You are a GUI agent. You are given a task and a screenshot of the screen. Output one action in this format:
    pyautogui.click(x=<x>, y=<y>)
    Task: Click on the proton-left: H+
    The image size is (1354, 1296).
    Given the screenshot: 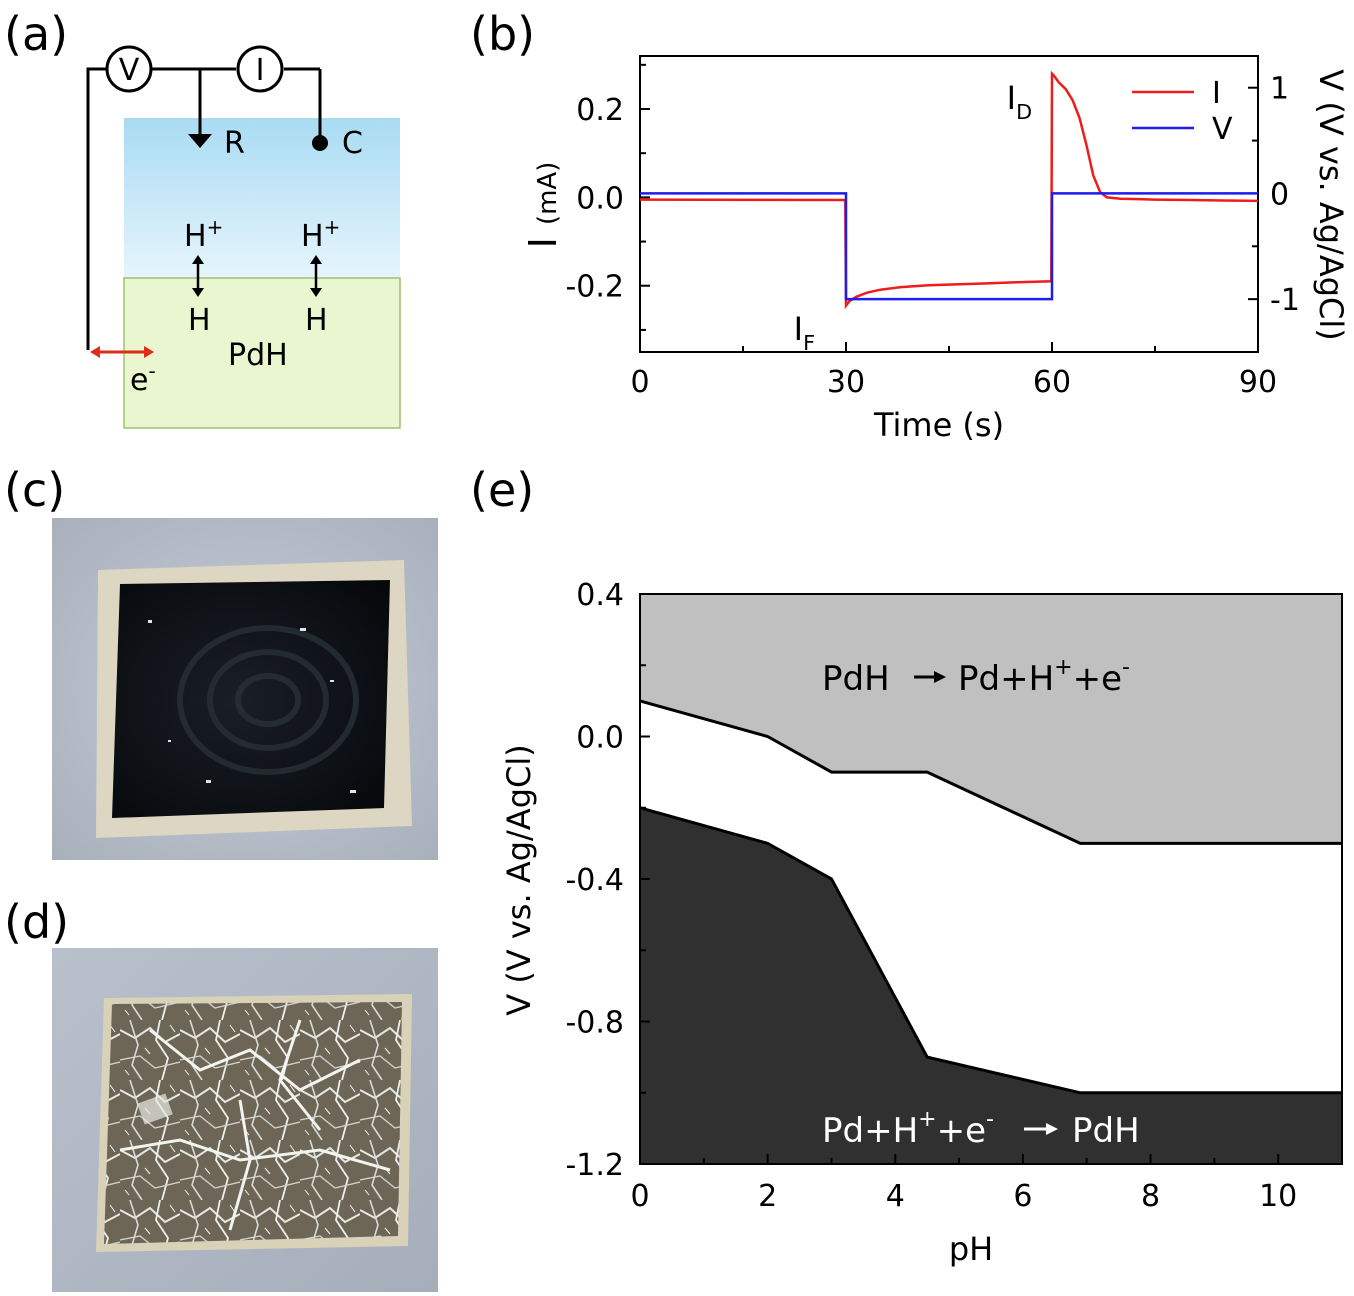 What is the action you would take?
    pyautogui.click(x=203, y=234)
    